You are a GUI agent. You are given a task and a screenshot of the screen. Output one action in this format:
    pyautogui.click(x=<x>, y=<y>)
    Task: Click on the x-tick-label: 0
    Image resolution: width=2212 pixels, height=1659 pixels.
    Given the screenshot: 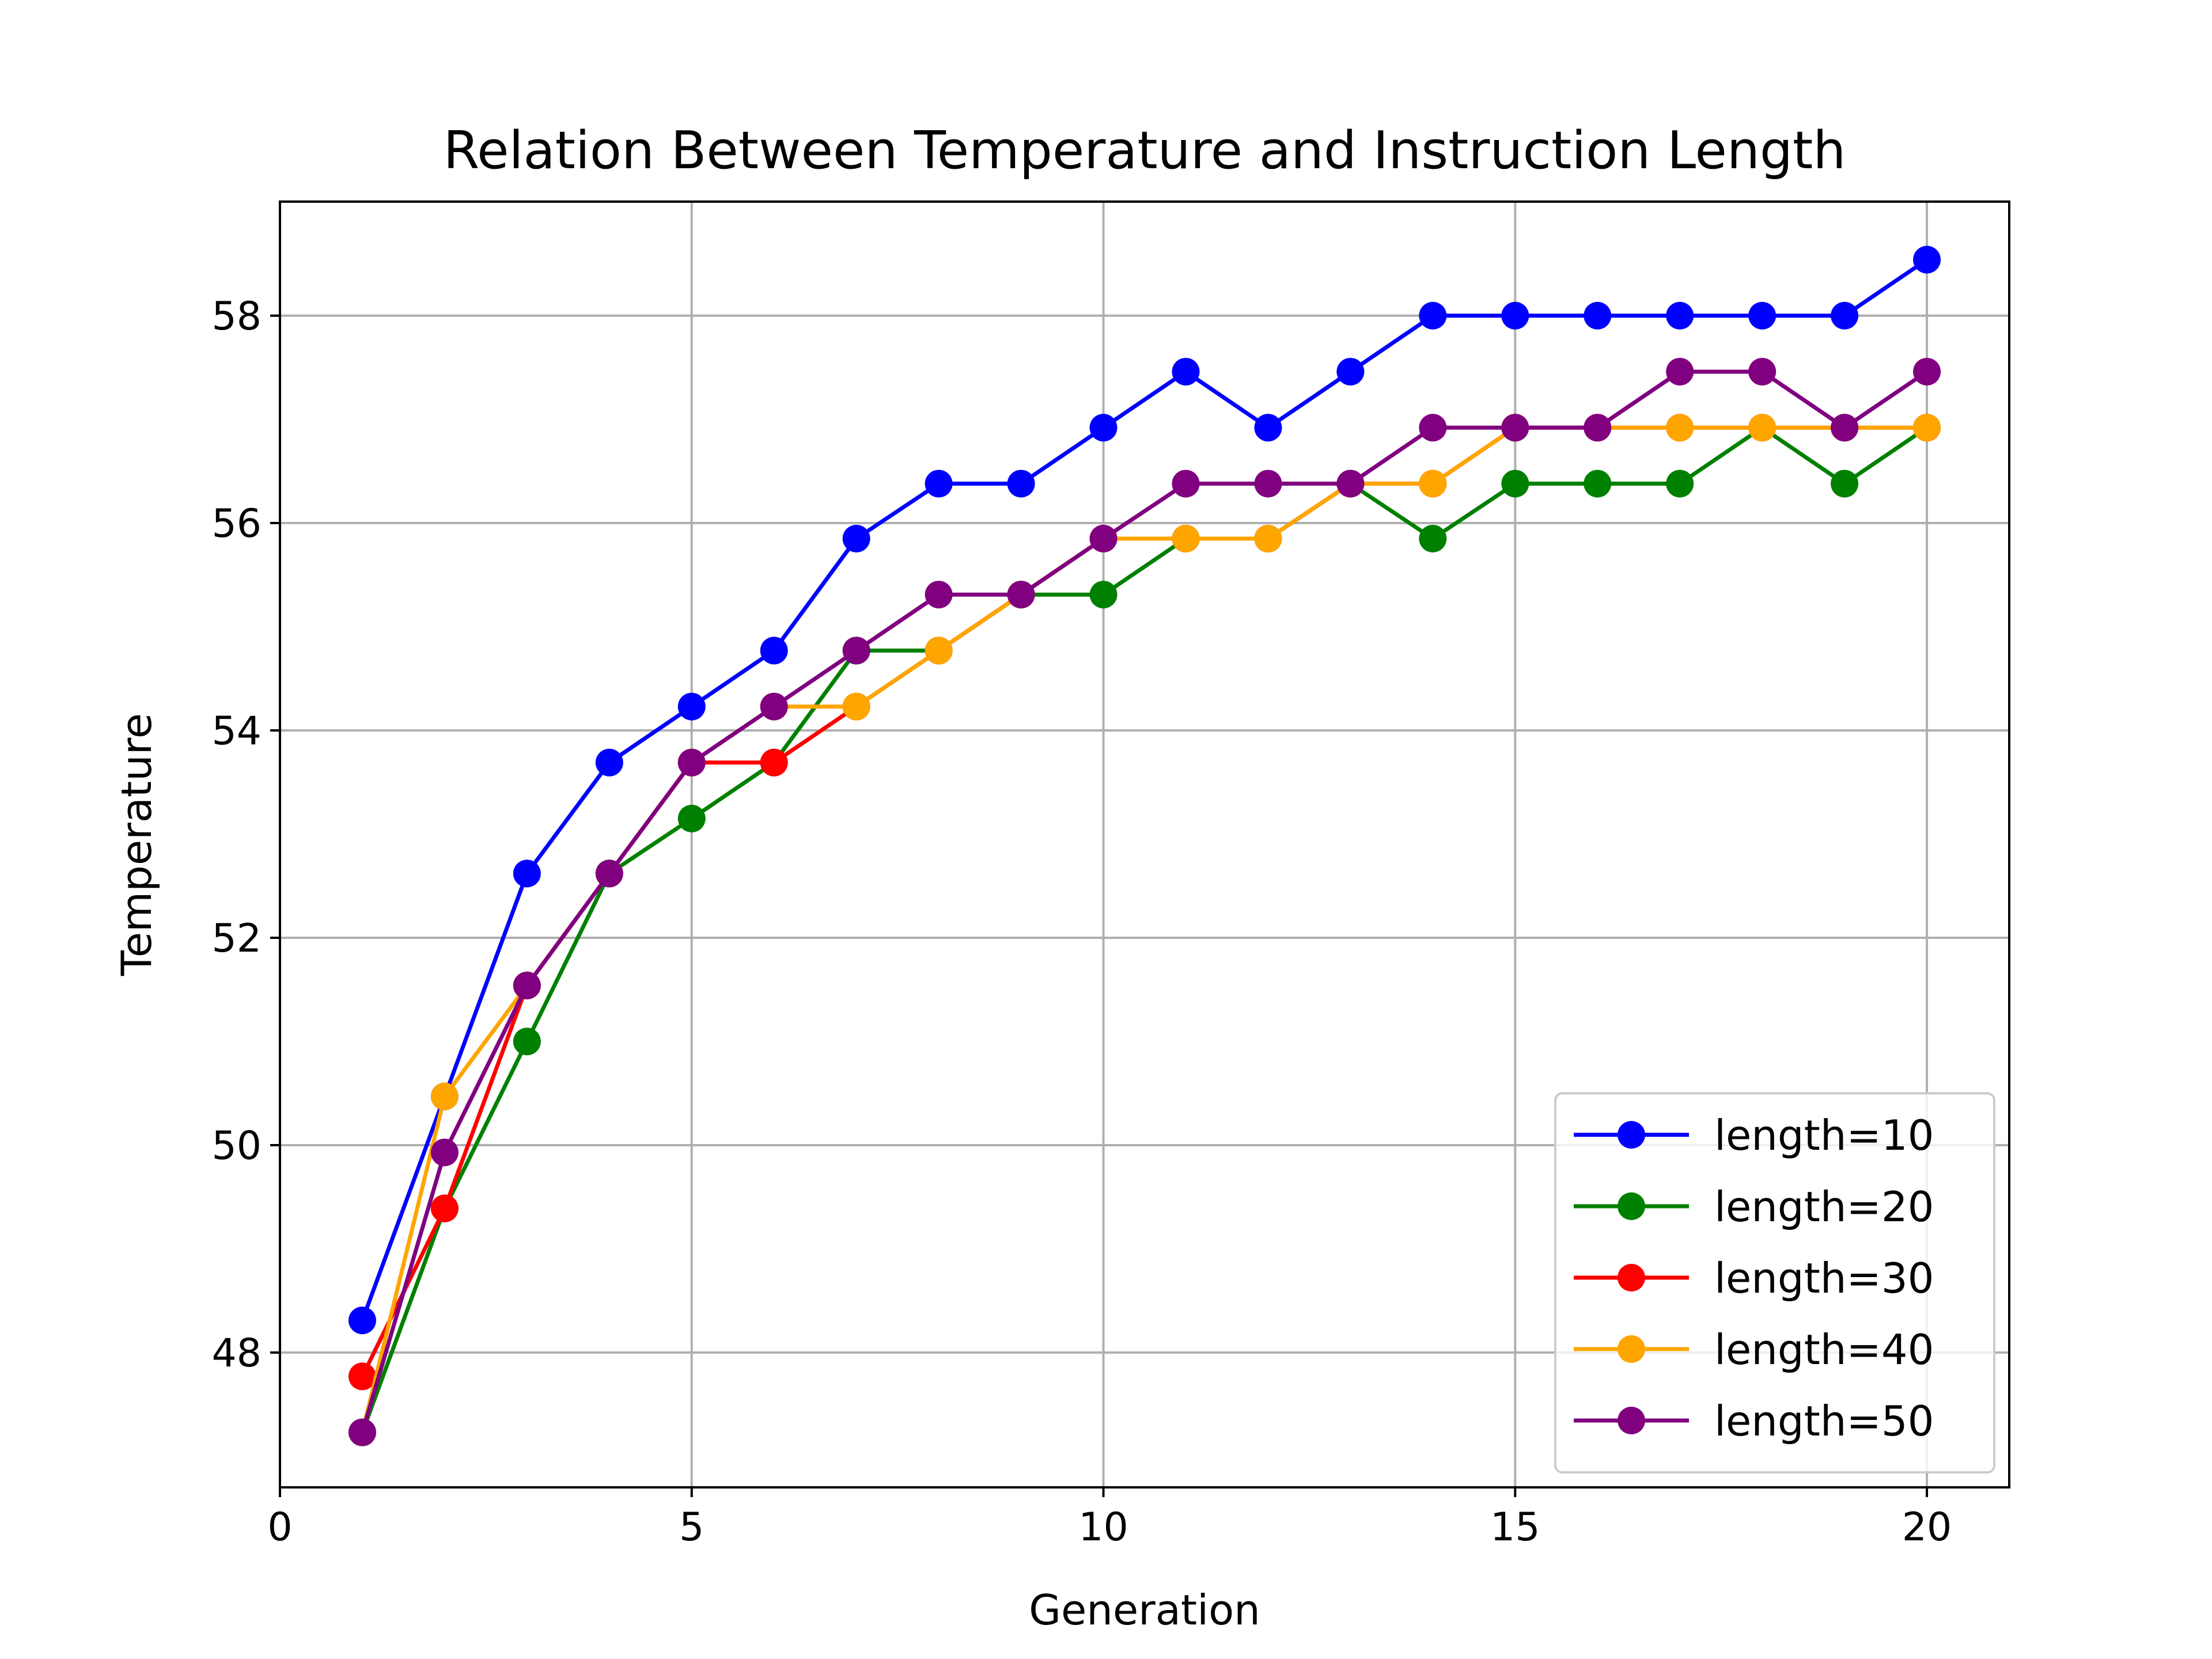 What is the action you would take?
    pyautogui.click(x=279, y=1527)
    